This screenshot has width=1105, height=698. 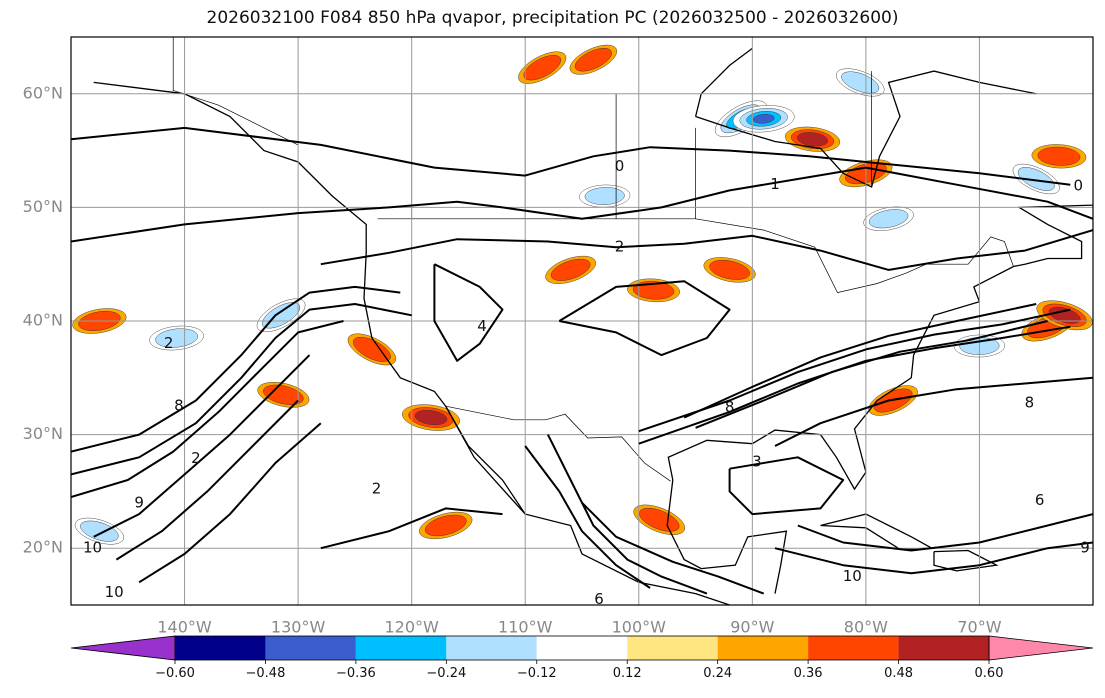 I want to click on contour-label-3: 0, so click(x=1078, y=185).